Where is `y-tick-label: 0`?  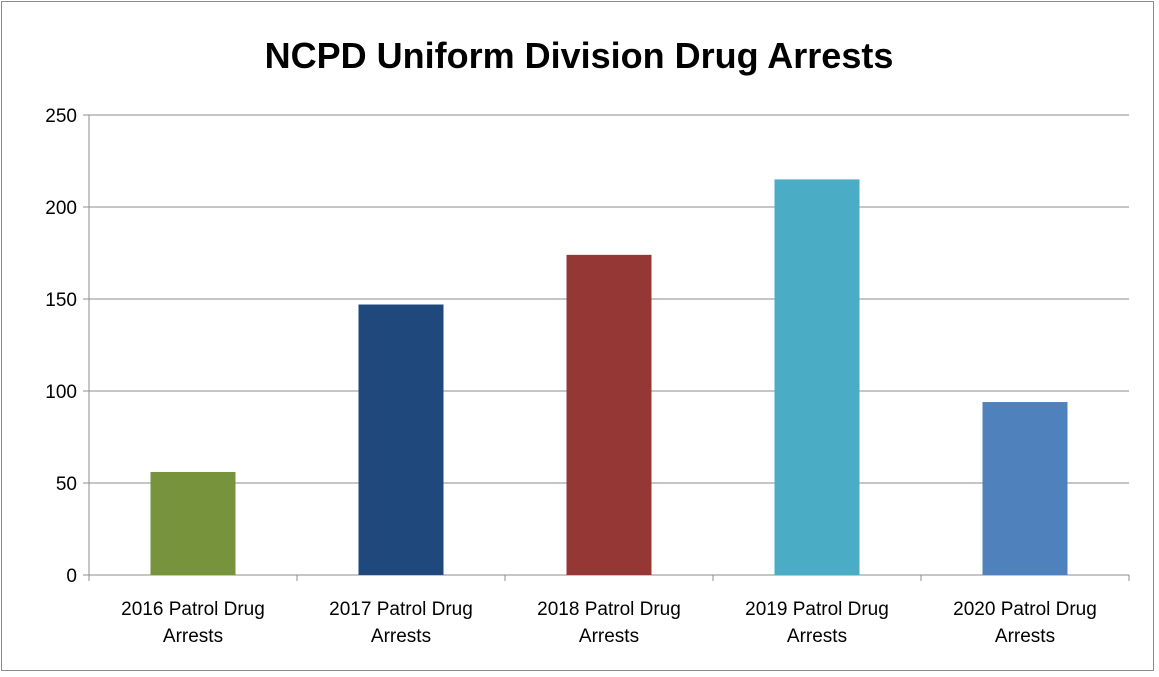
y-tick-label: 0 is located at coordinates (71, 576).